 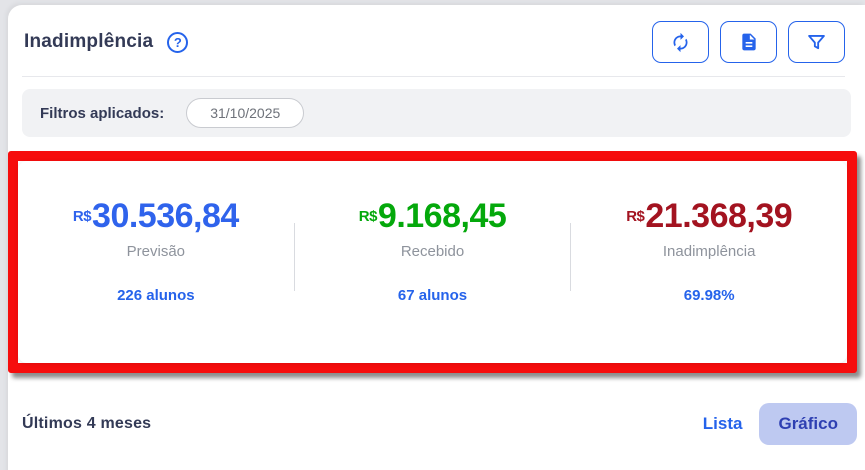 I want to click on widget-header: Inadimplência ?, so click(x=436, y=42).